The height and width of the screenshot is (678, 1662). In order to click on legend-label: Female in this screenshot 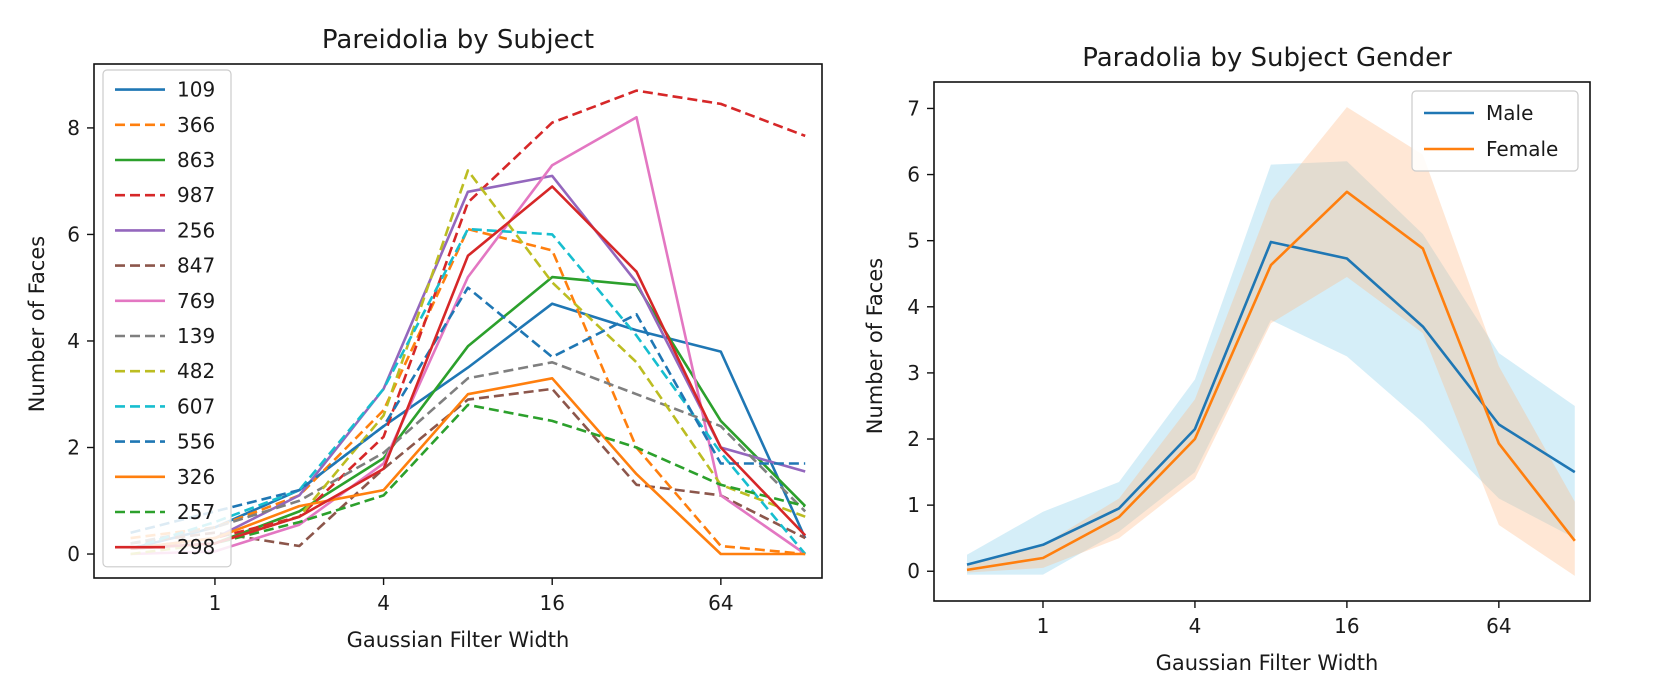, I will do `click(1522, 149)`.